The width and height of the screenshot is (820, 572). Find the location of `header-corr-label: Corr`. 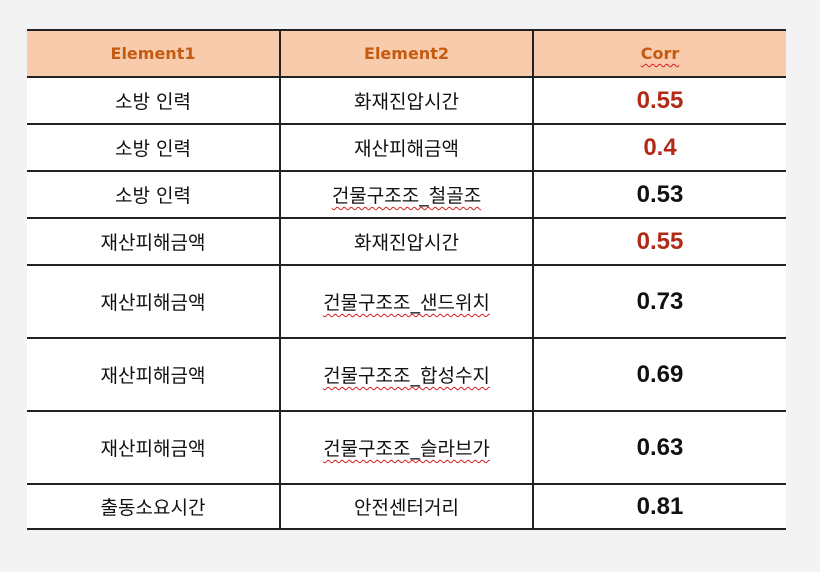

header-corr-label: Corr is located at coordinates (660, 53).